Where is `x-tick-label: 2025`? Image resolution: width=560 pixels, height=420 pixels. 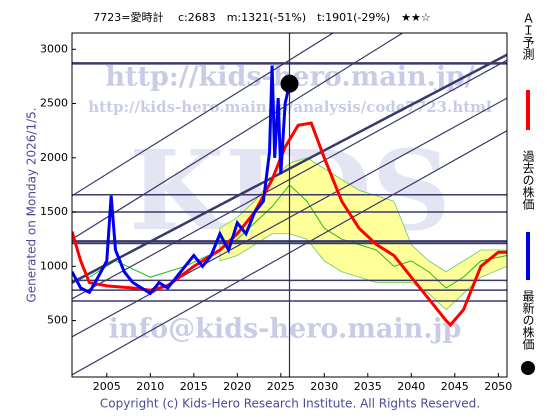
x-tick-label: 2025 is located at coordinates (281, 386).